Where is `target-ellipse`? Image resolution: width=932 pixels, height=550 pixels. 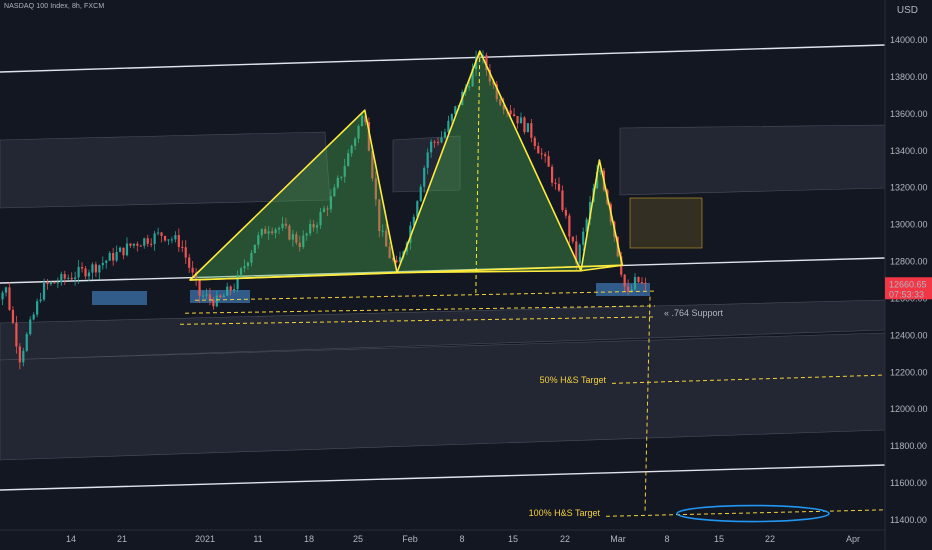
target-ellipse is located at coordinates (753, 513).